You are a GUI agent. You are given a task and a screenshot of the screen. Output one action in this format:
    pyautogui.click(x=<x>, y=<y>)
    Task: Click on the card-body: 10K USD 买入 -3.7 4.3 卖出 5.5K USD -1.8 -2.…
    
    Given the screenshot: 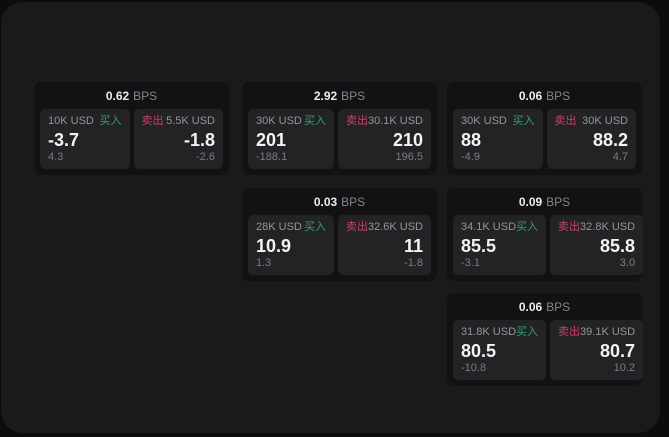 What is the action you would take?
    pyautogui.click(x=131, y=142)
    